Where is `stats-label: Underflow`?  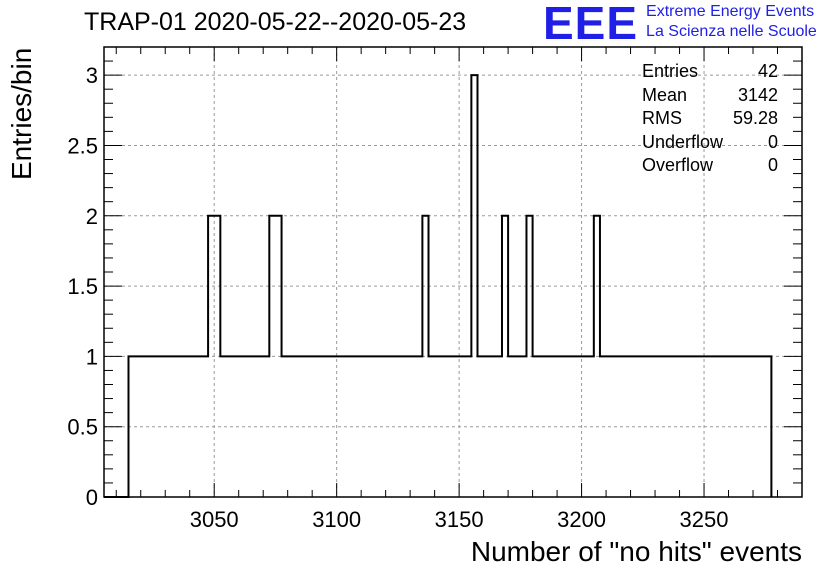 stats-label: Underflow is located at coordinates (683, 141).